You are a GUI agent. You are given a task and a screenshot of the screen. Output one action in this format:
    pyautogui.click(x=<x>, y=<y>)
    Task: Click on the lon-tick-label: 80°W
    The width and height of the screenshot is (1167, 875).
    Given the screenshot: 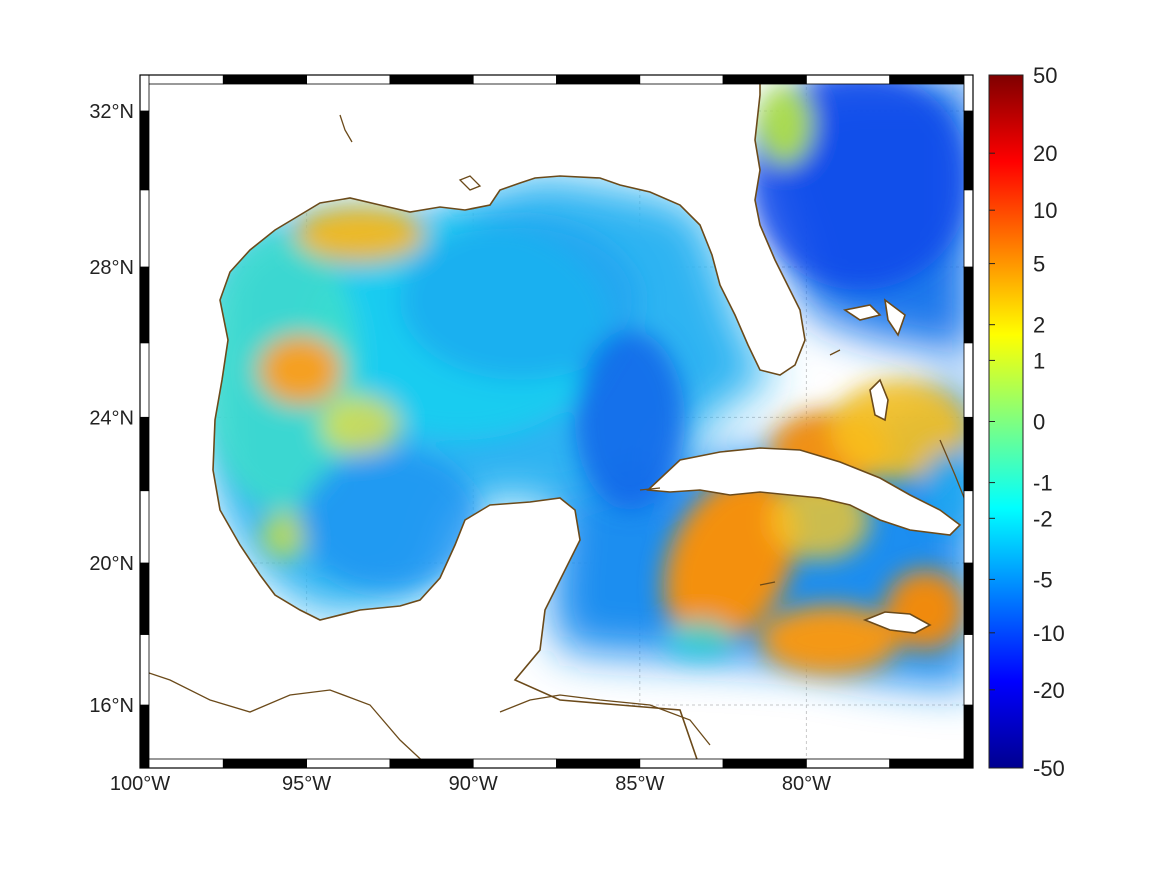 What is the action you would take?
    pyautogui.click(x=806, y=784)
    